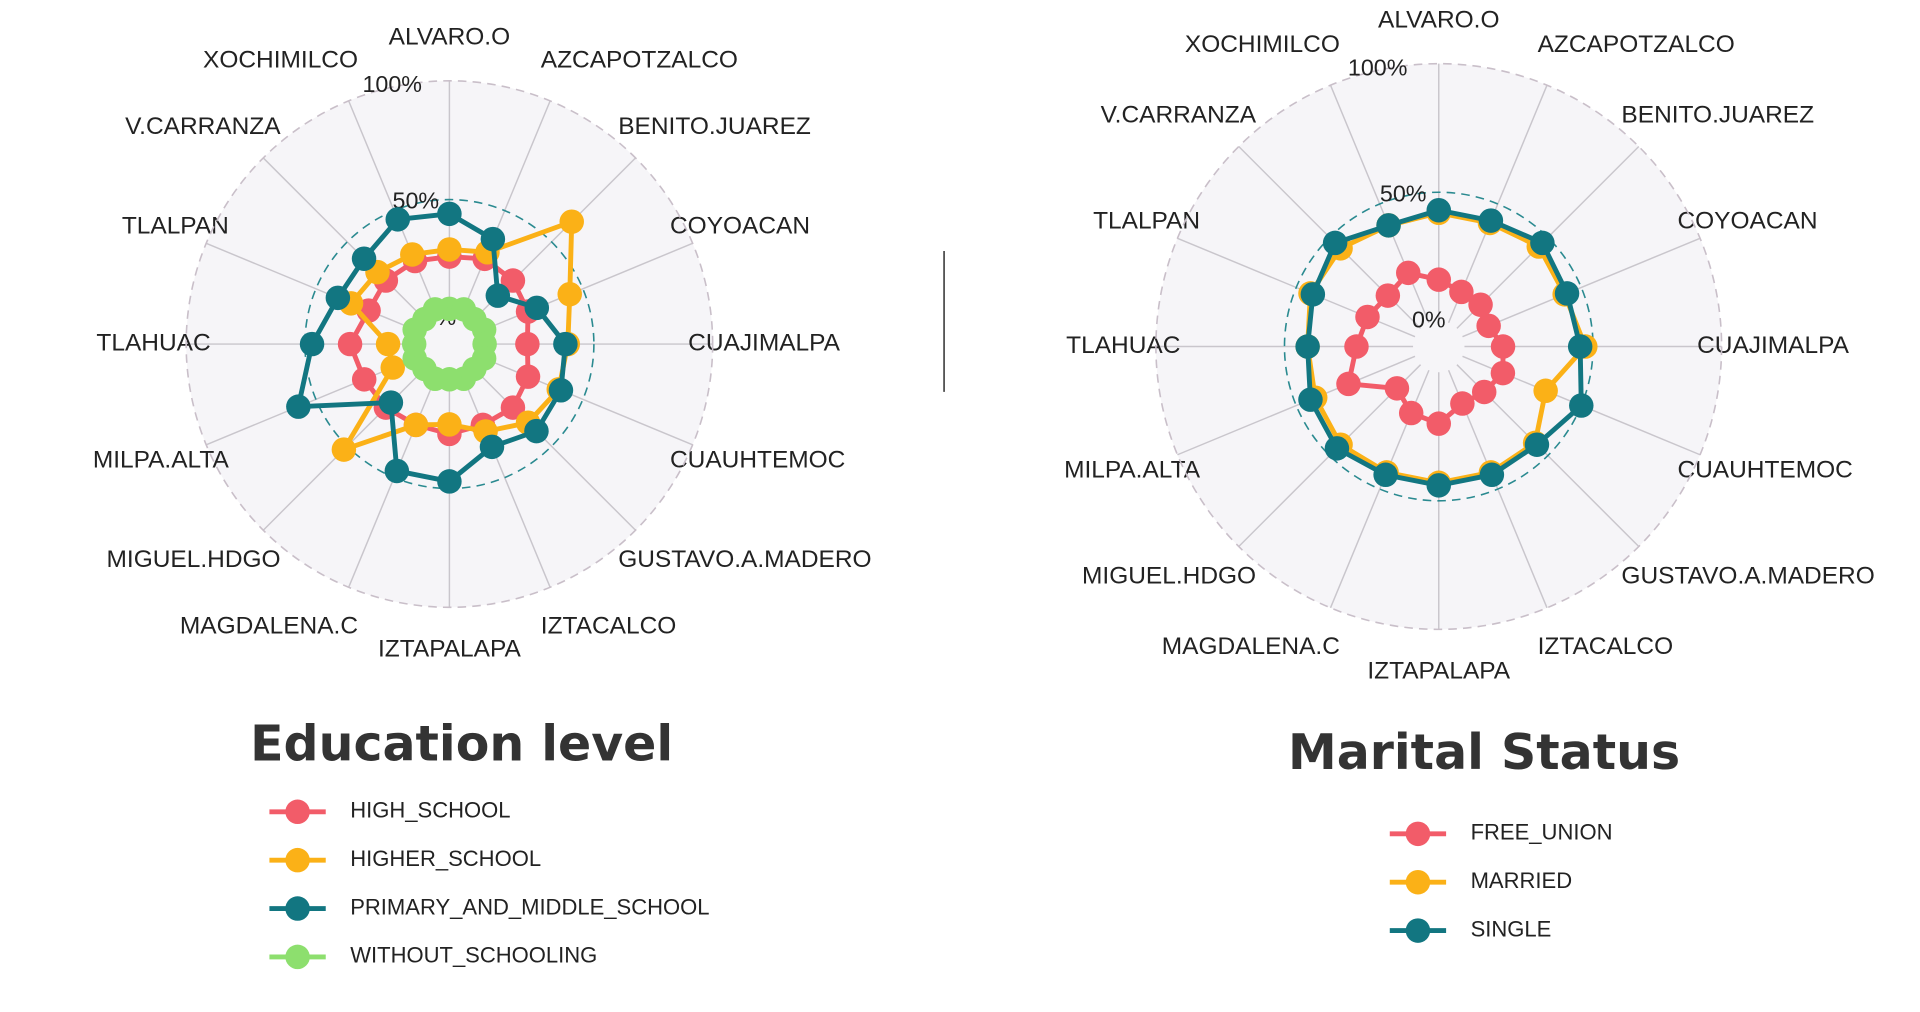 The height and width of the screenshot is (1012, 1920). What do you see at coordinates (153, 343) in the screenshot?
I see `category-label: TLAHUAC` at bounding box center [153, 343].